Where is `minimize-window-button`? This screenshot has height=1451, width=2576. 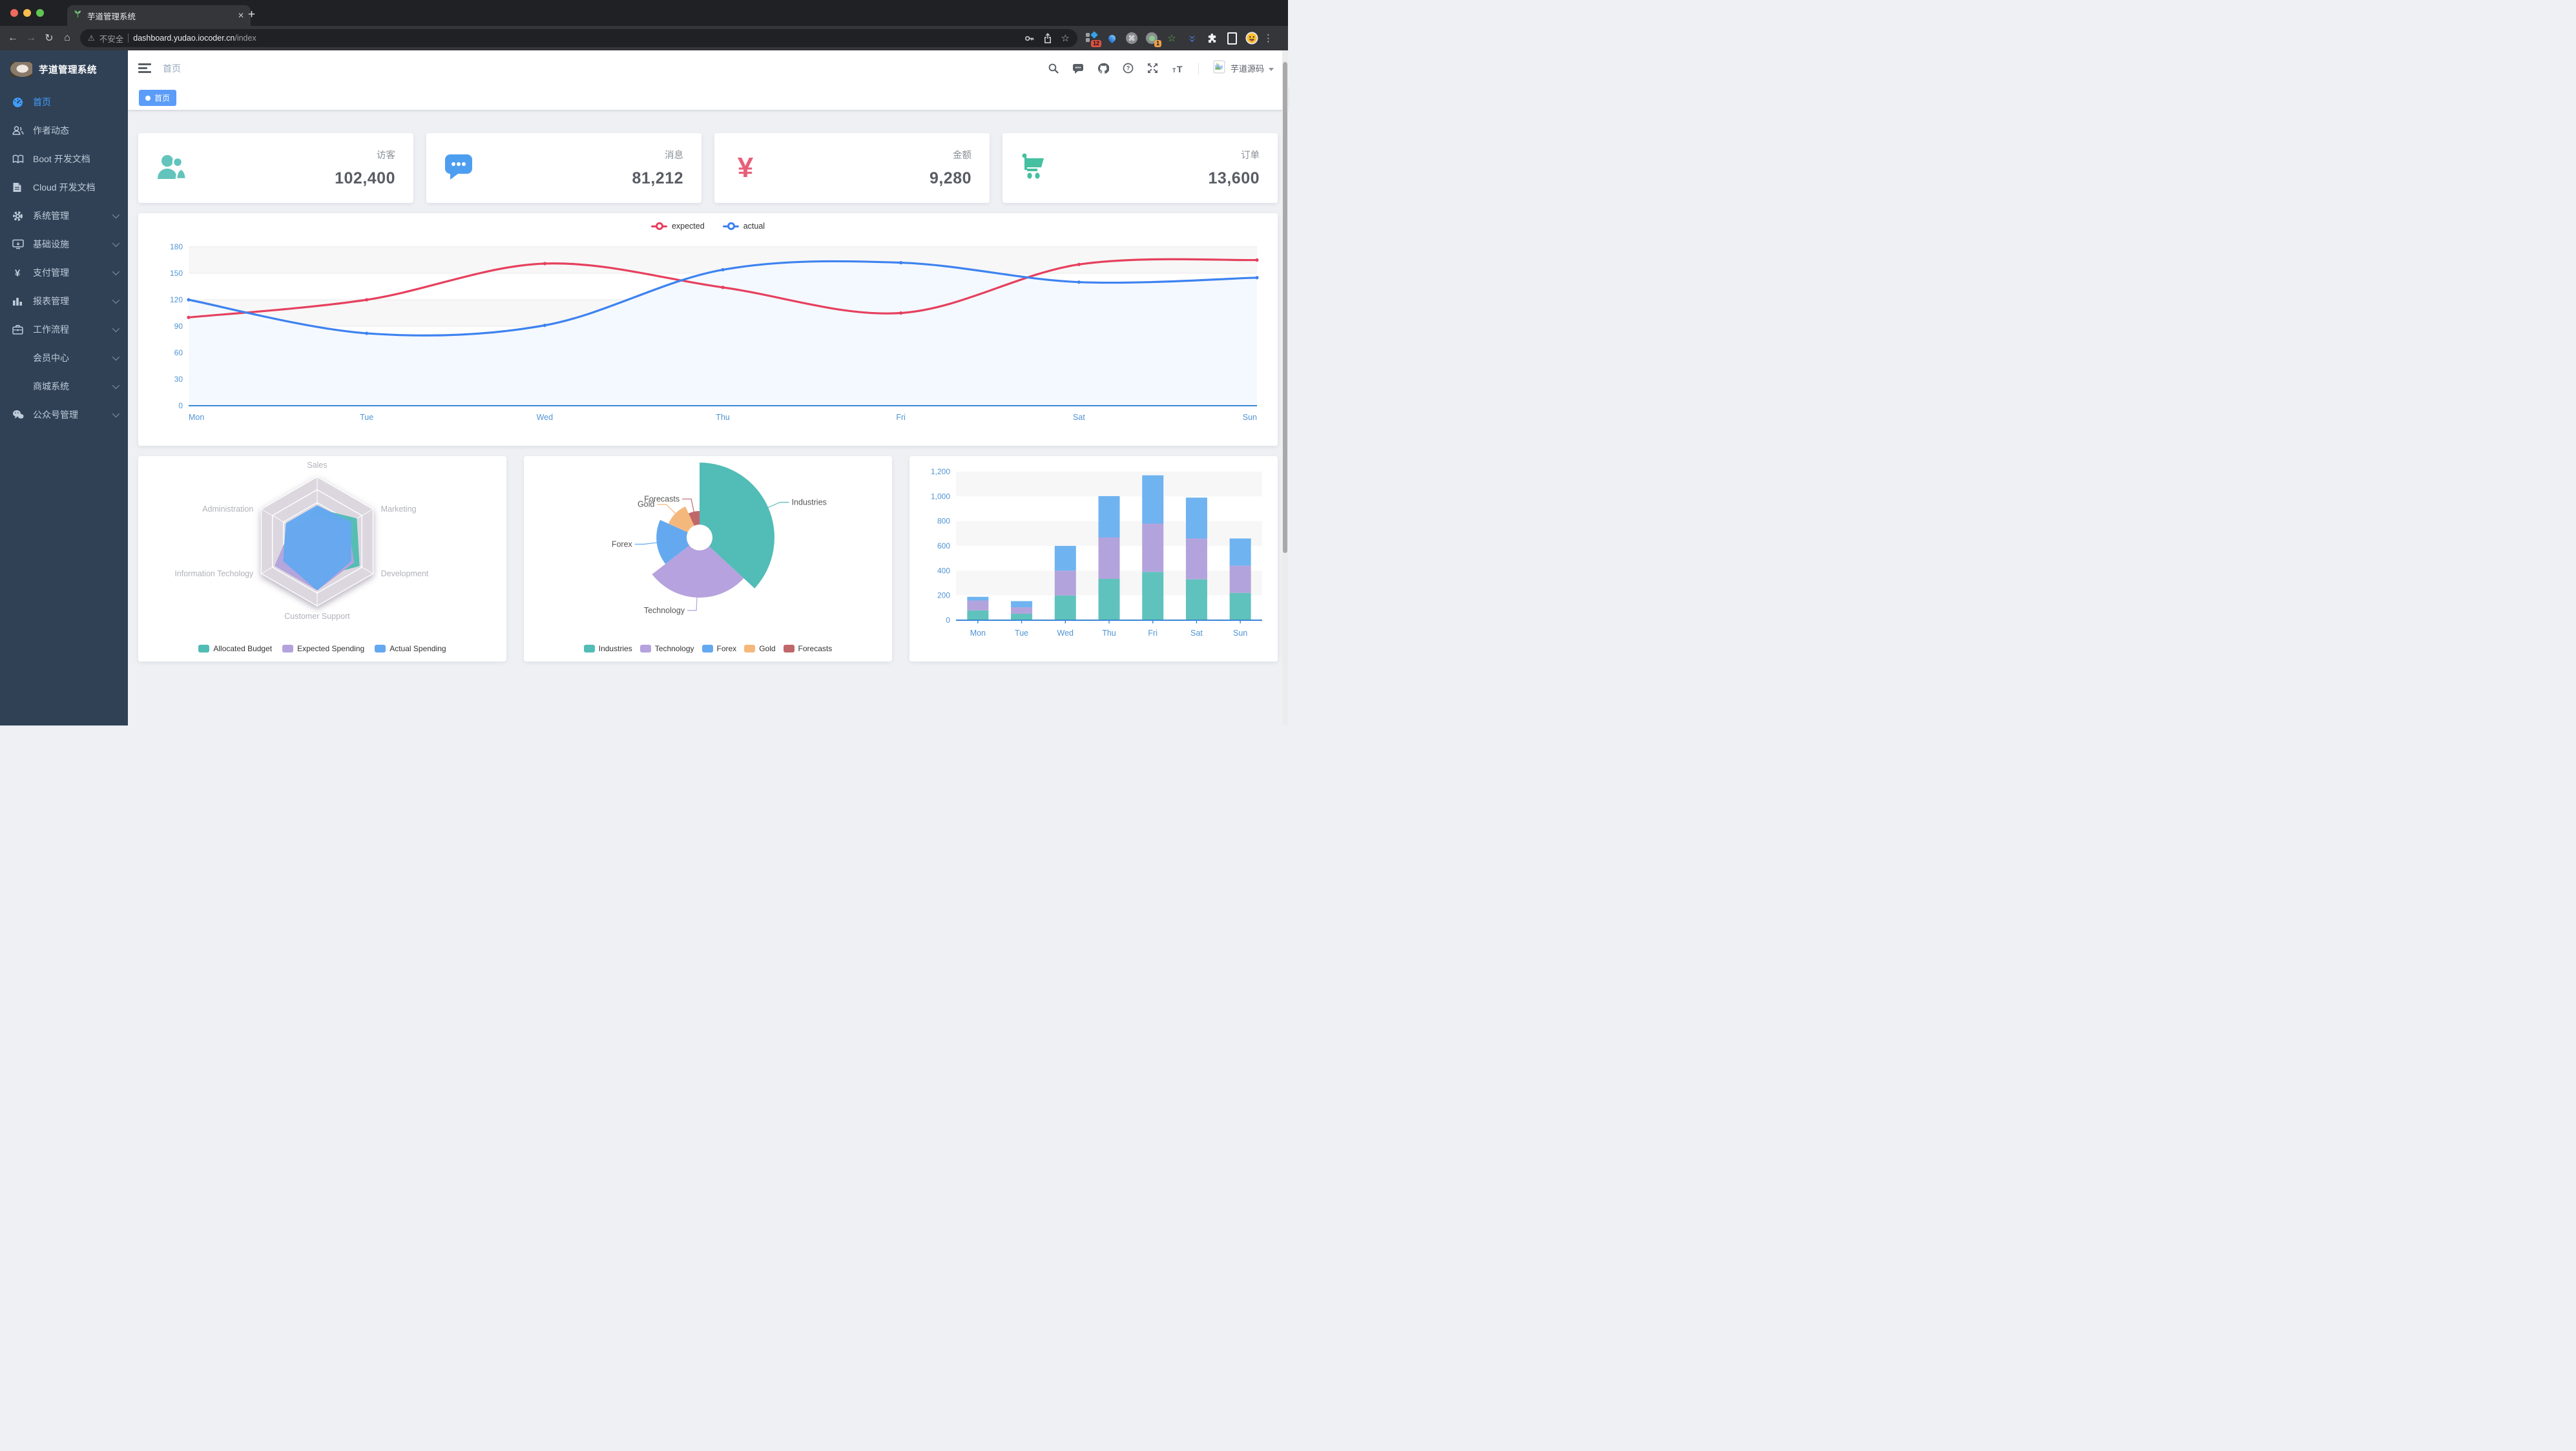
minimize-window-button is located at coordinates (27, 13).